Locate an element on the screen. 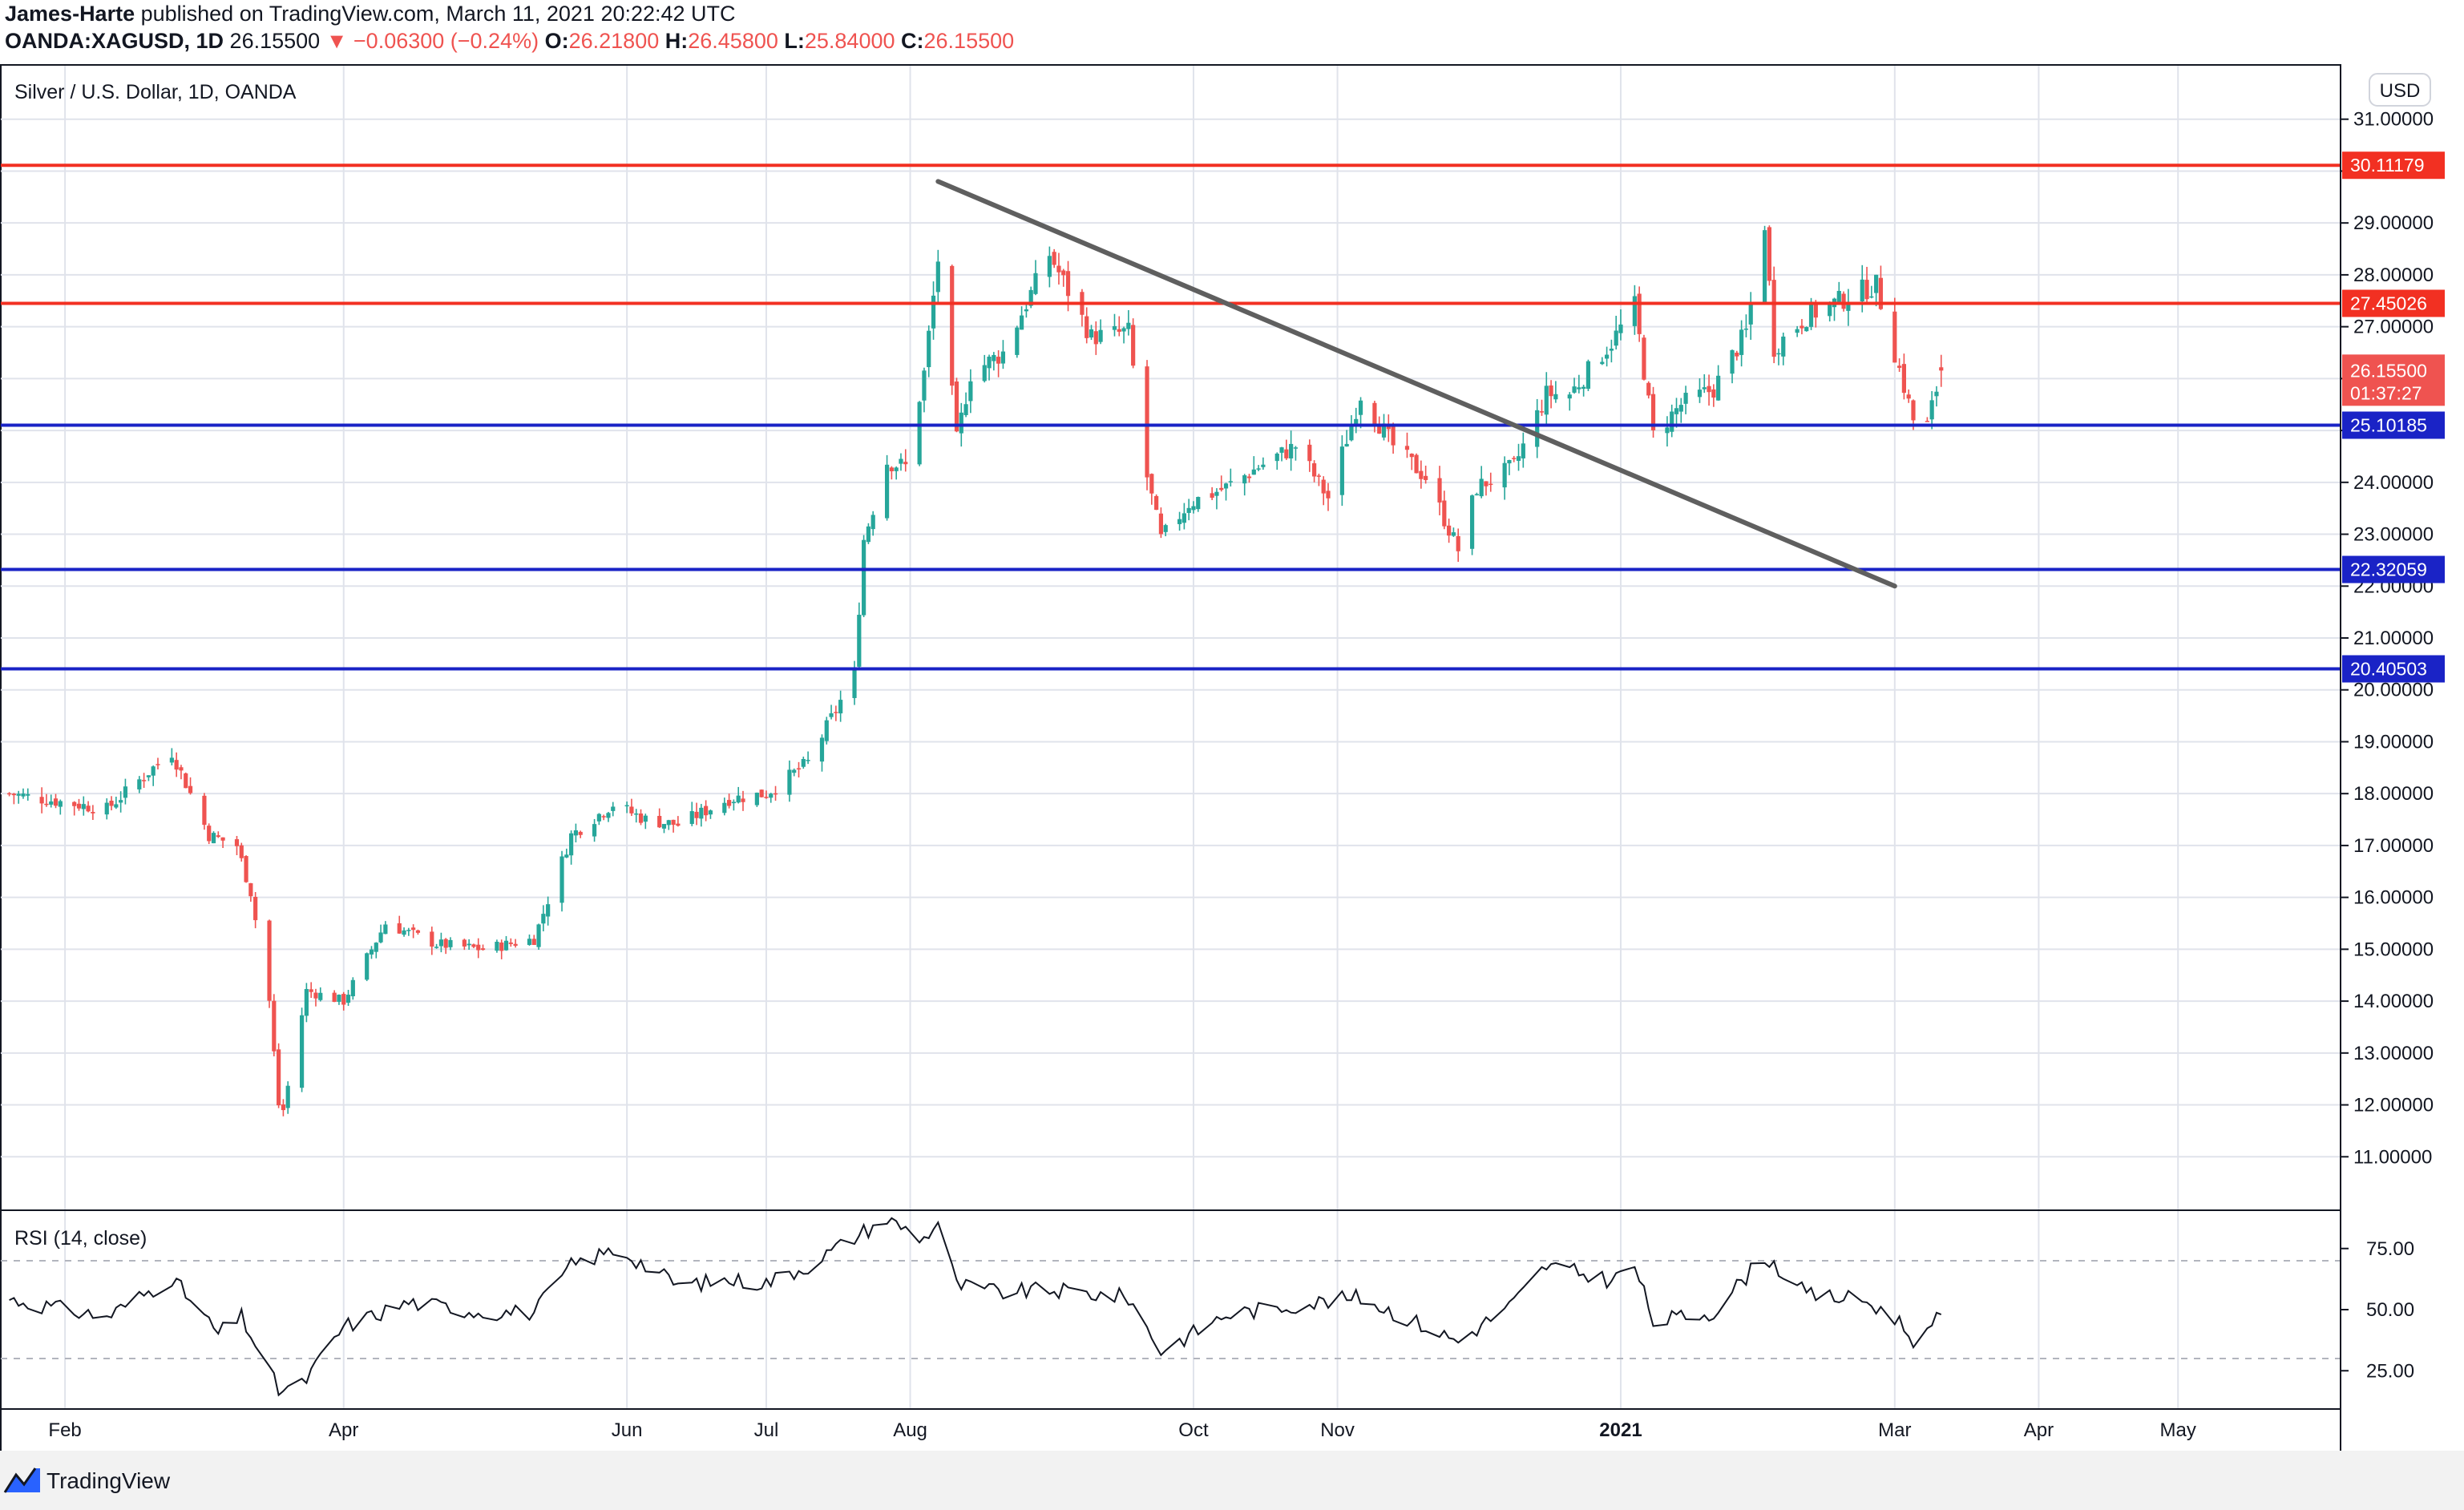  y-tick-label-9: 20.00000 is located at coordinates (2394, 690).